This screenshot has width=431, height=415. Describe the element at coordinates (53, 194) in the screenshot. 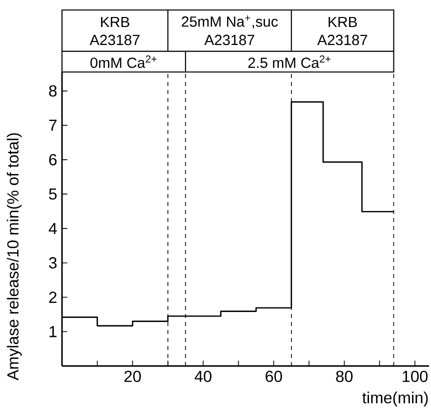

I see `y-tick-label: 5` at that location.